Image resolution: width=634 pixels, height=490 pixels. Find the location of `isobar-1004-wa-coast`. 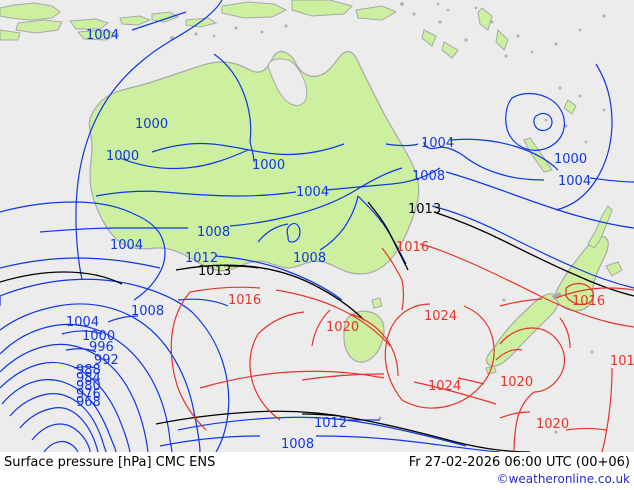

isobar-1004-wa-coast is located at coordinates (81, 220).